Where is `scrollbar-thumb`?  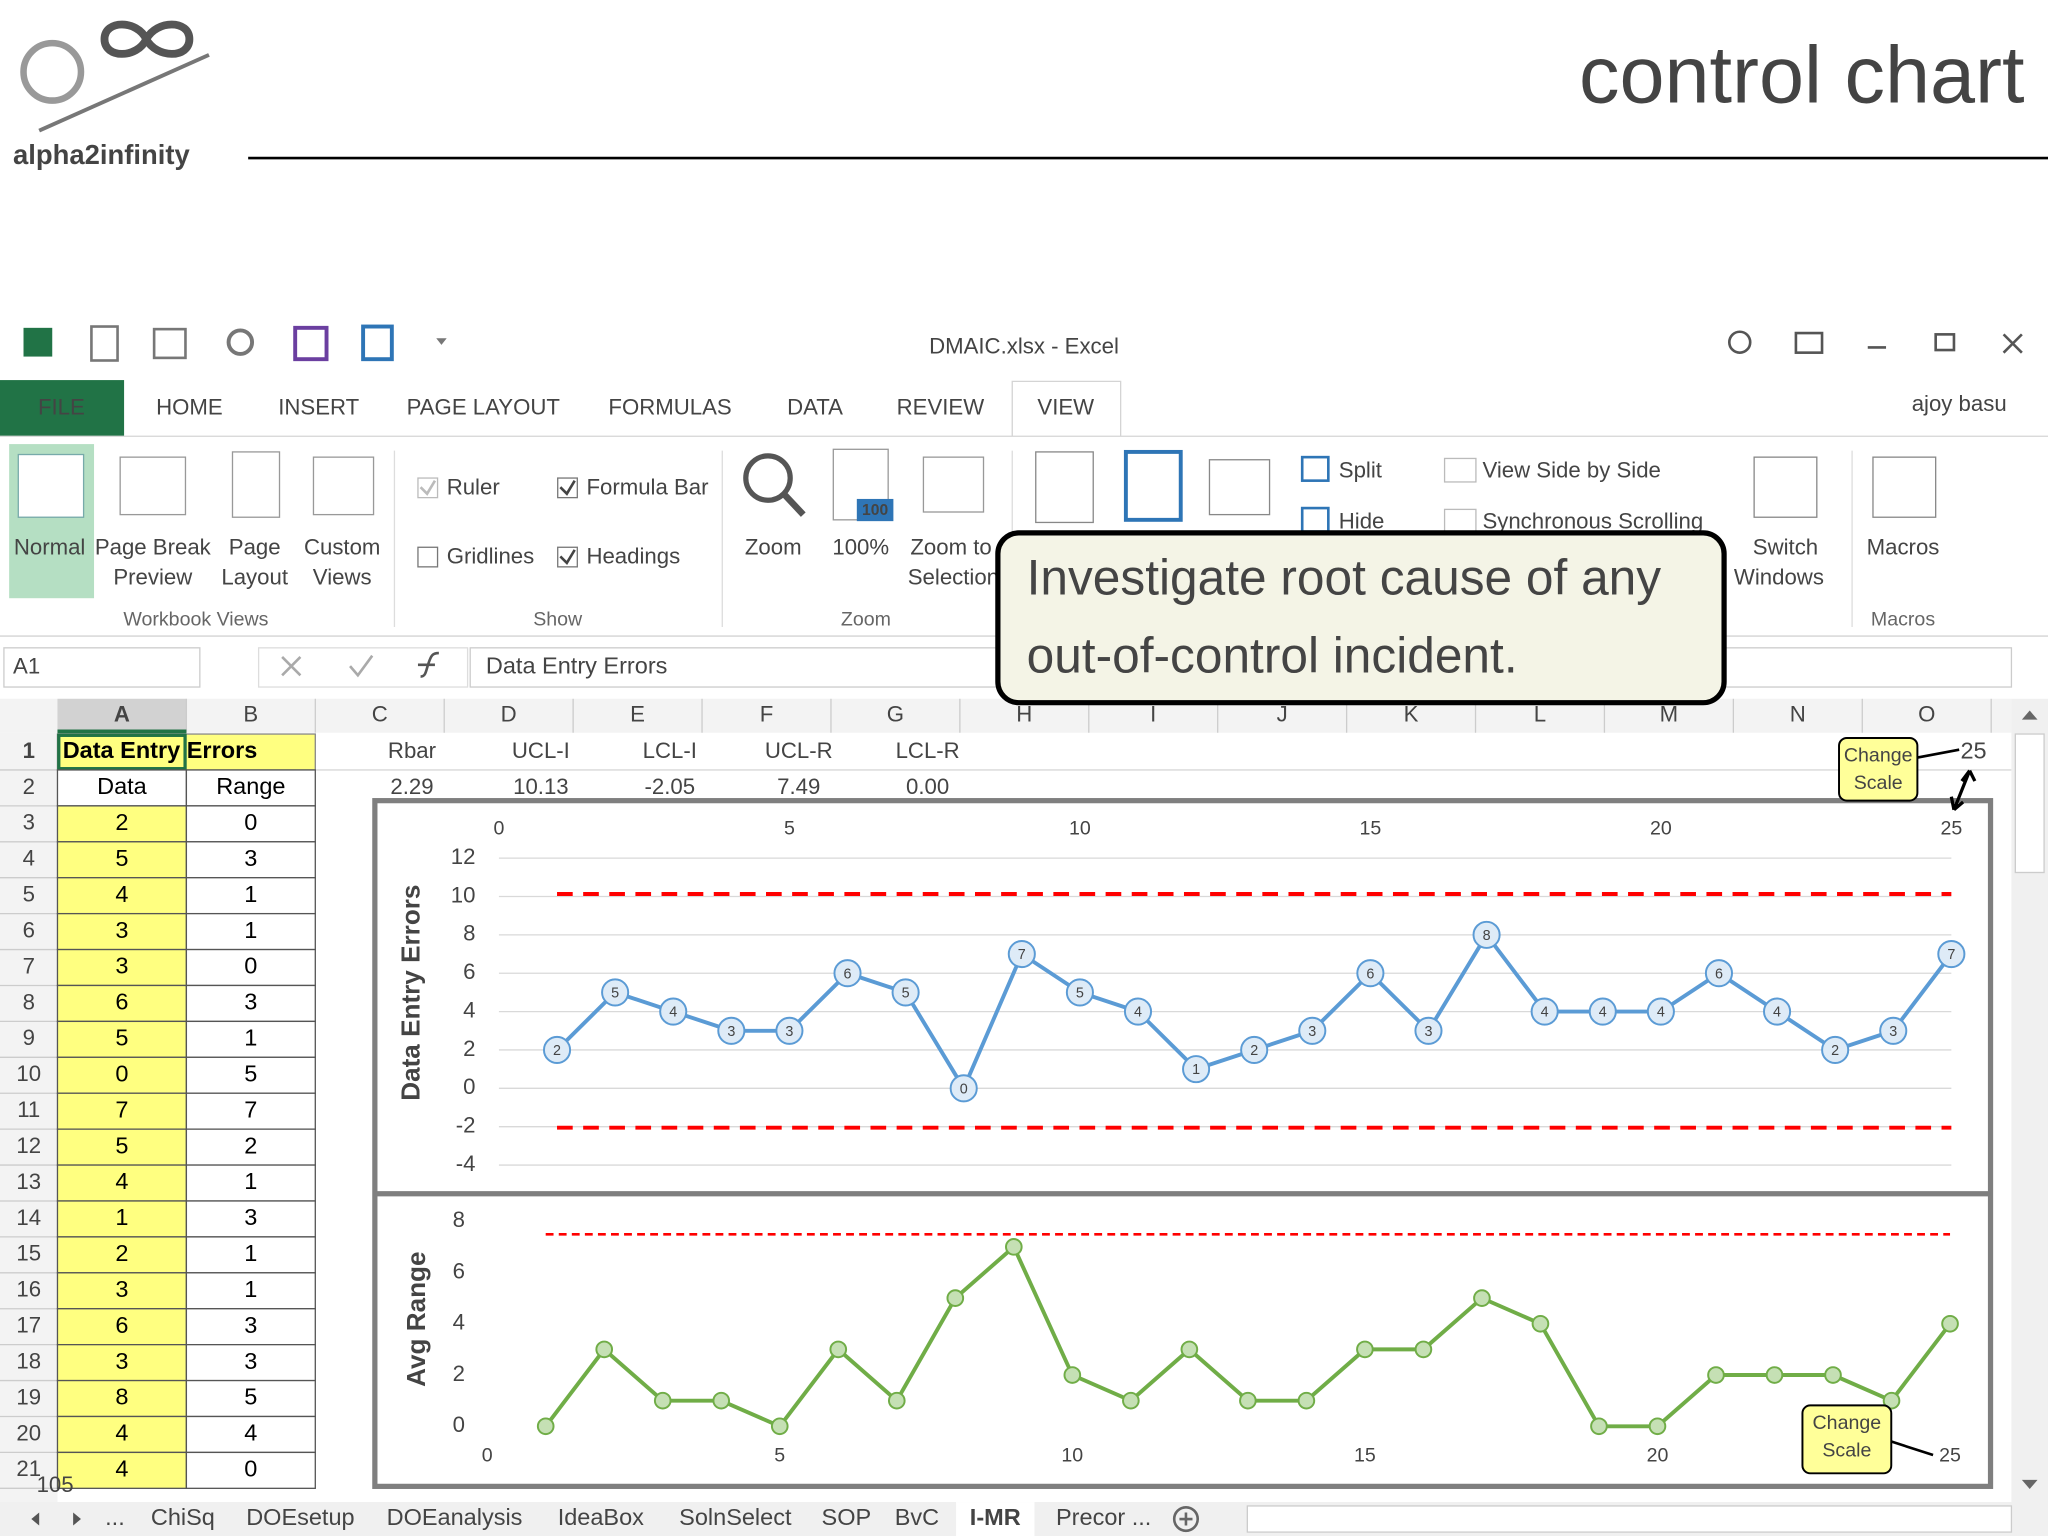 scrollbar-thumb is located at coordinates (2029, 803).